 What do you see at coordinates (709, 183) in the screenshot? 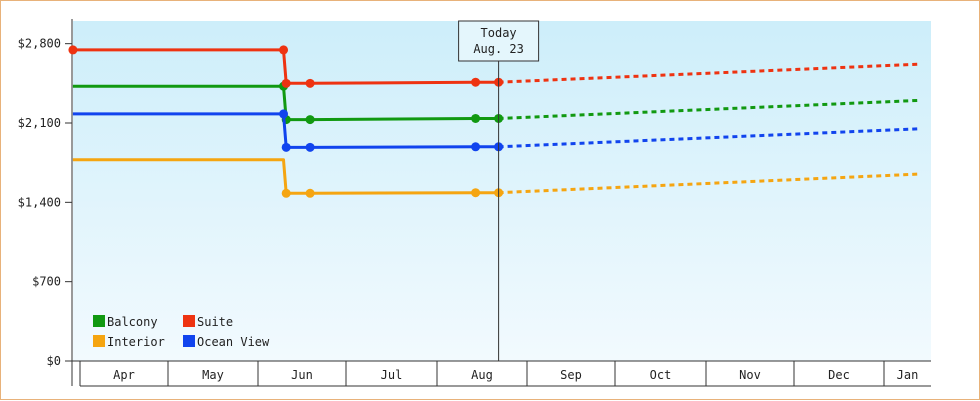
I see `series-forecast-interior` at bounding box center [709, 183].